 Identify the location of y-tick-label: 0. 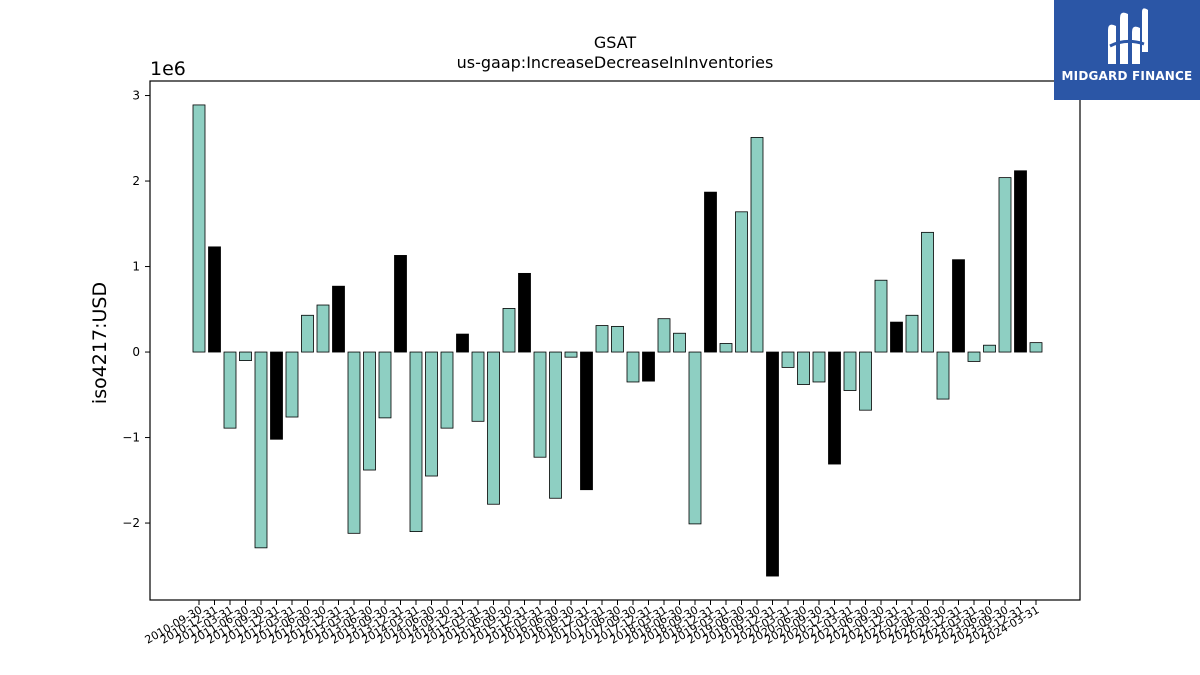
(136, 352).